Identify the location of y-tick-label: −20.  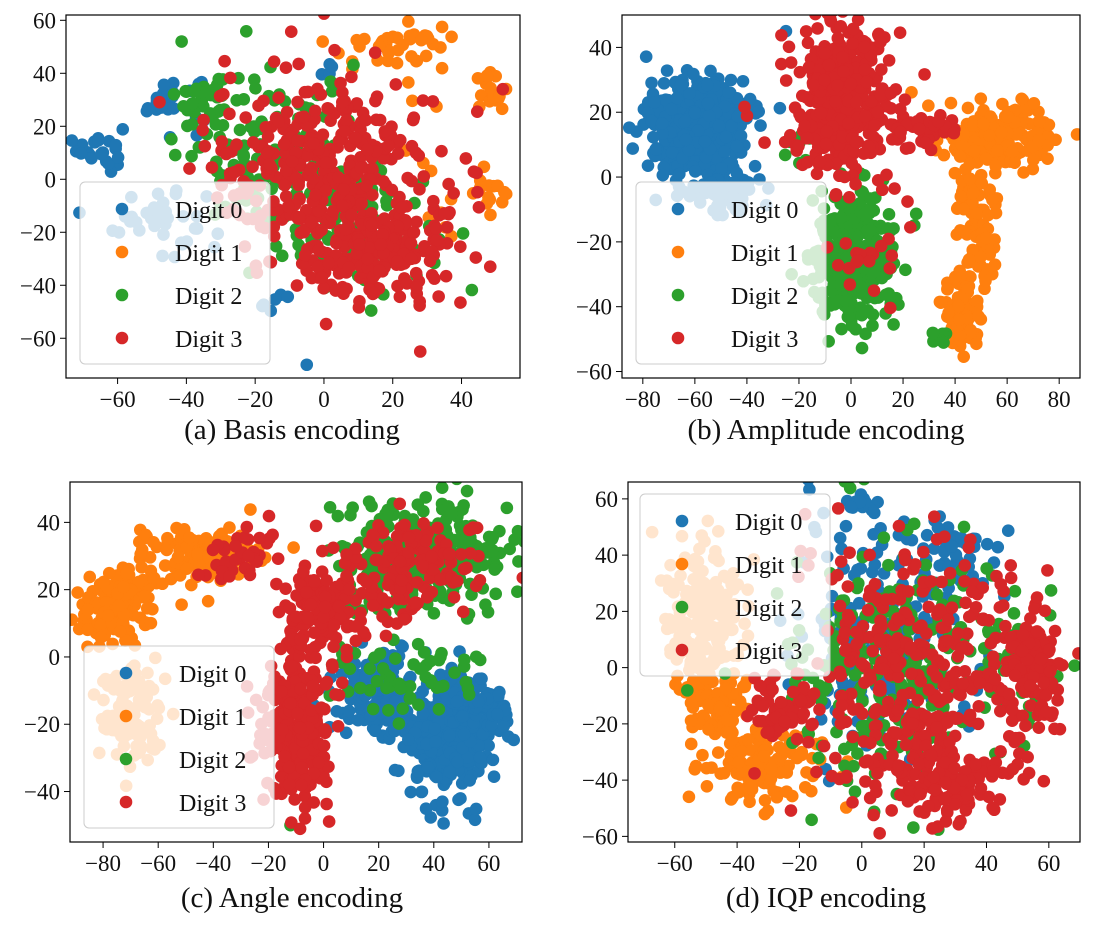
(38, 232).